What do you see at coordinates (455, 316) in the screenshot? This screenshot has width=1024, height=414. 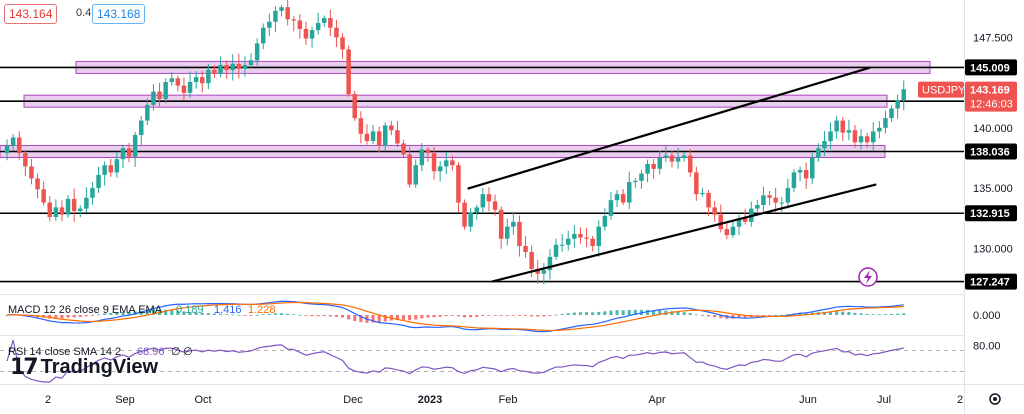 I see `macd-line` at bounding box center [455, 316].